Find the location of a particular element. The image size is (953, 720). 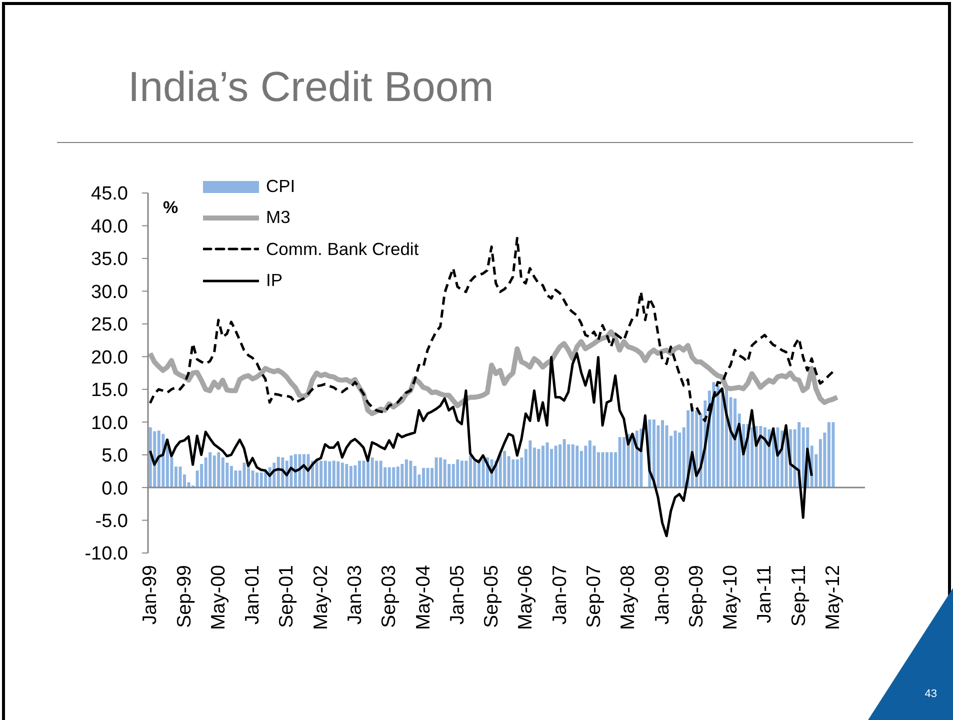

y-tick-label: 25.0 is located at coordinates (109, 325).